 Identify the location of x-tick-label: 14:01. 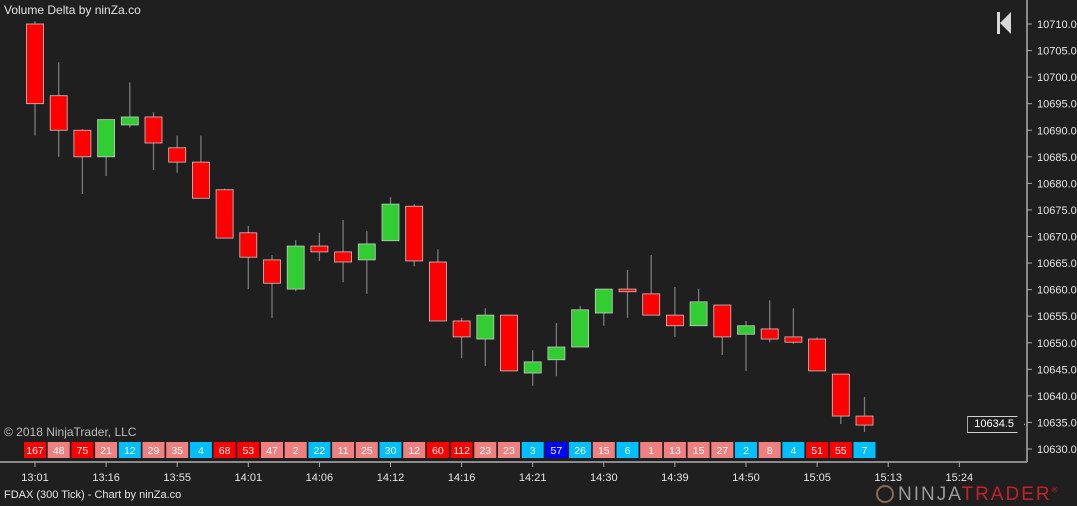
(249, 478).